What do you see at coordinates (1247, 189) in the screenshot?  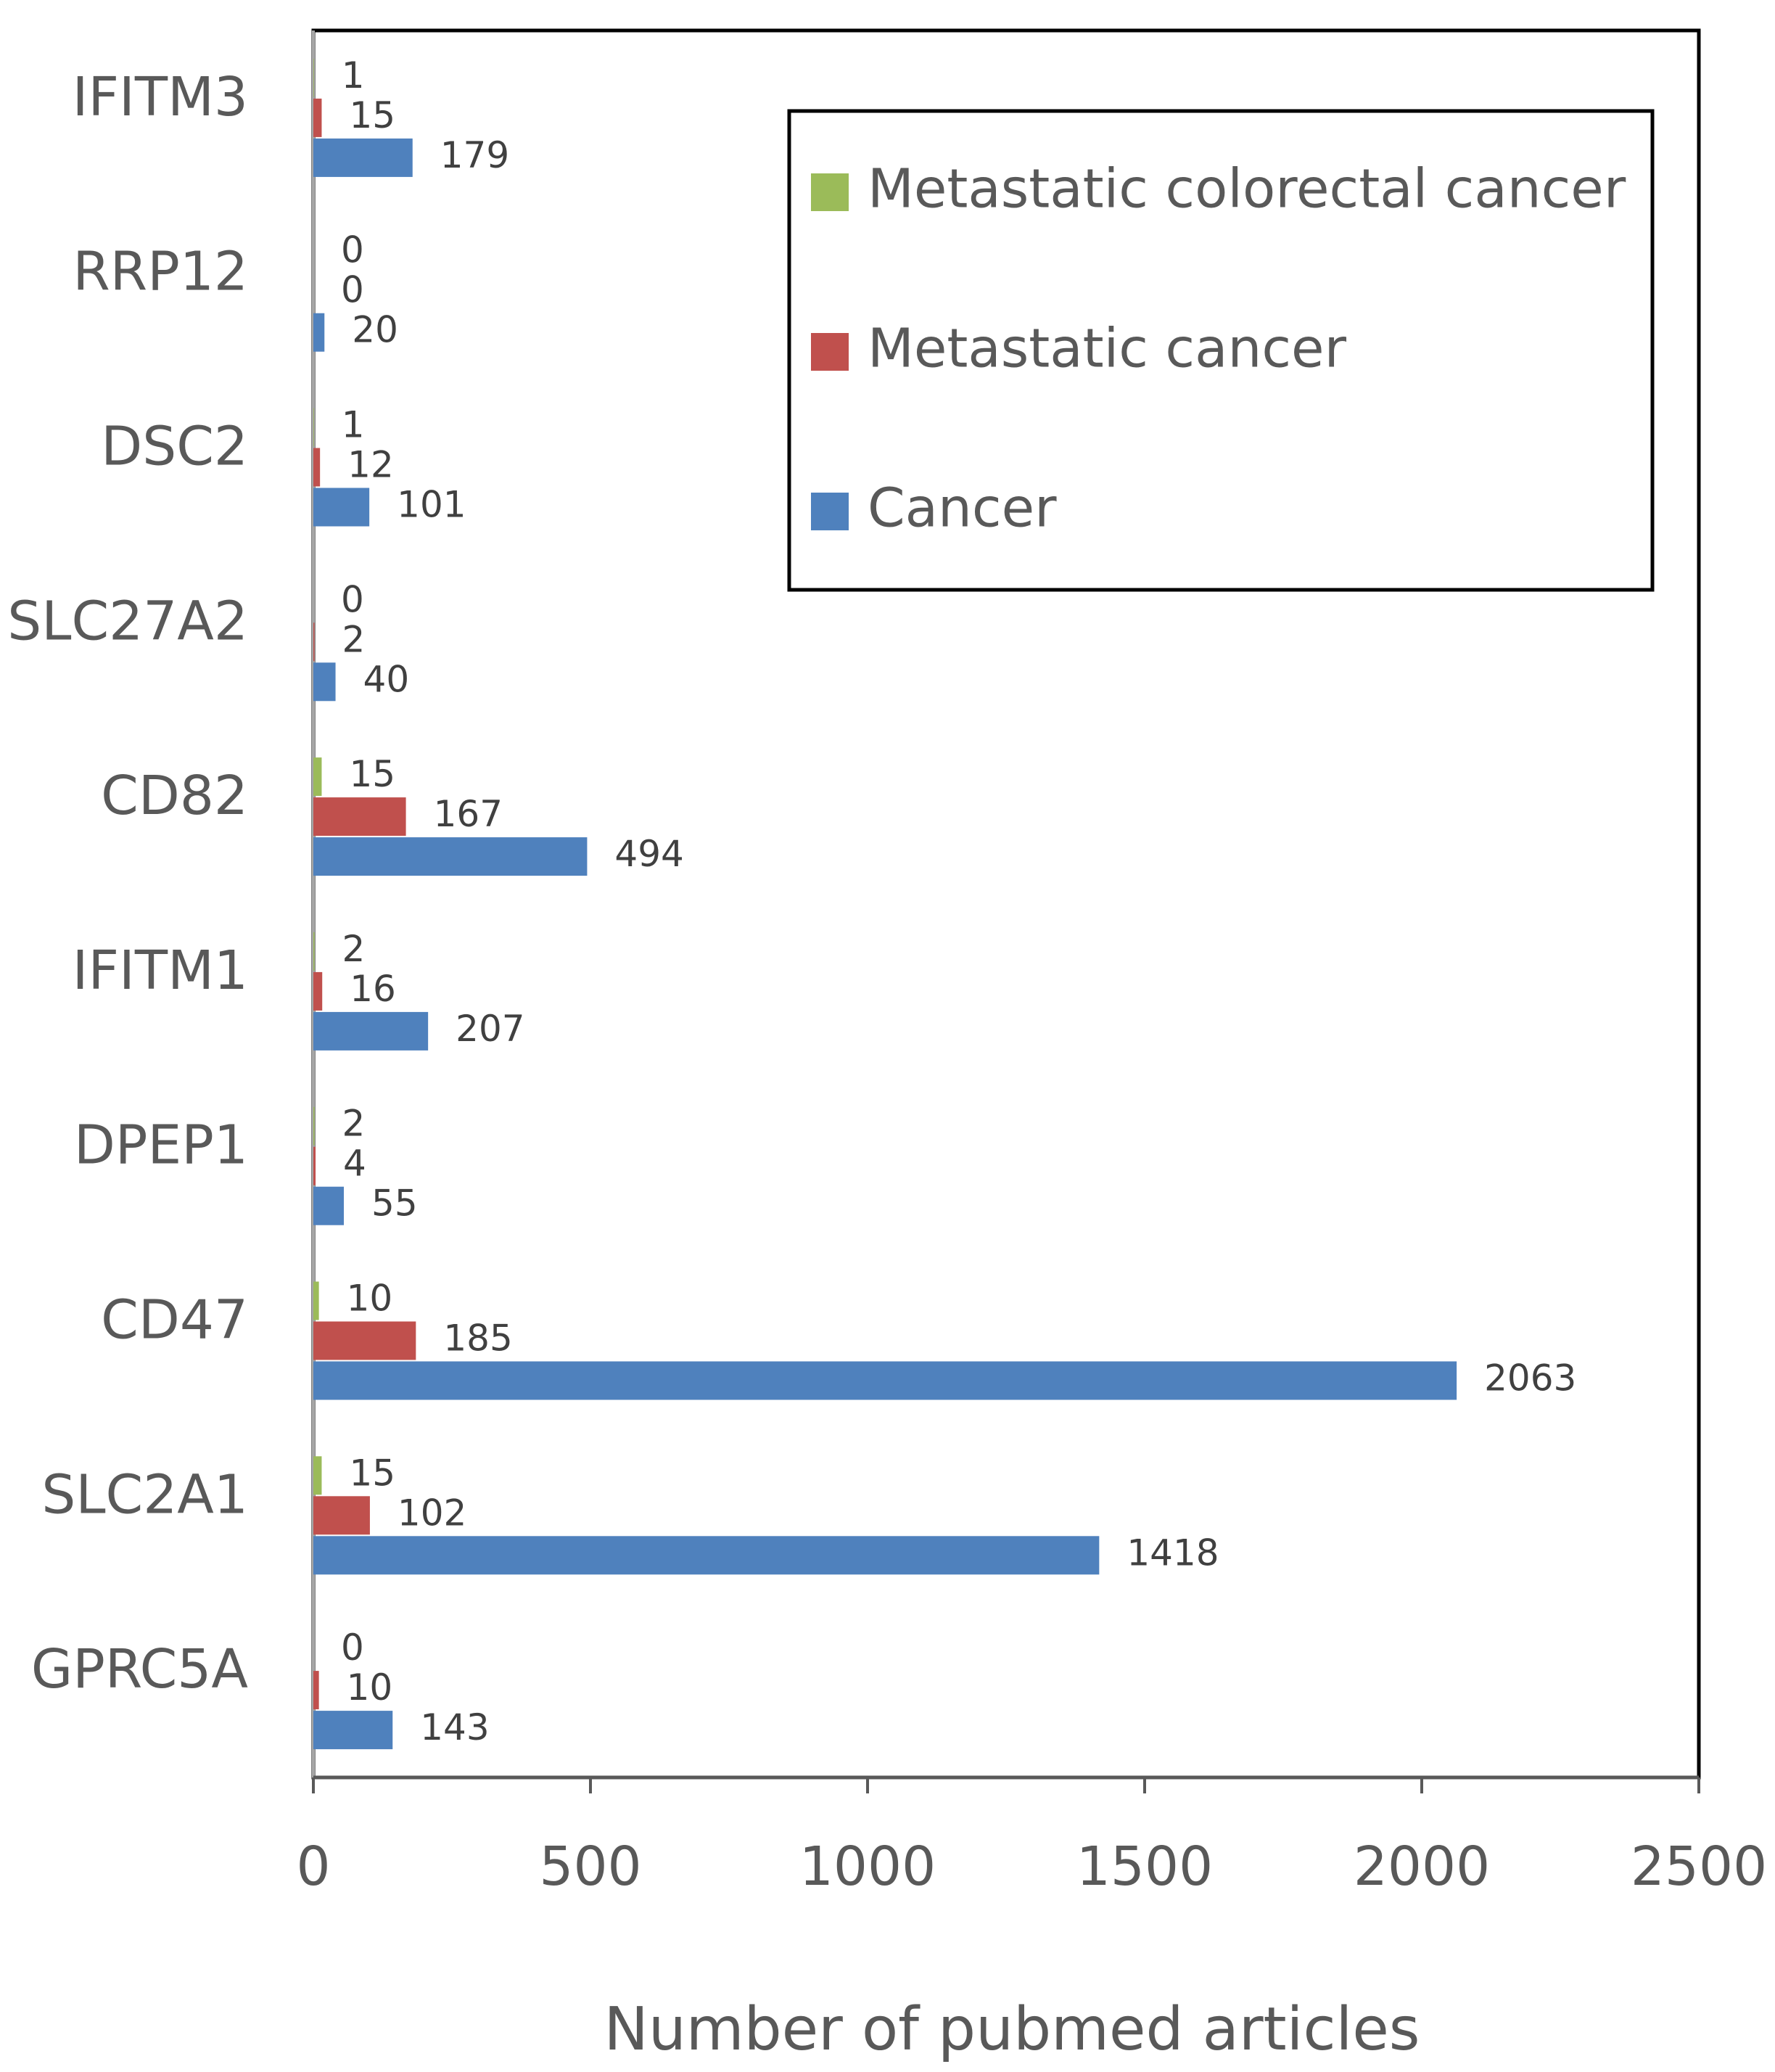 I see `legend-label: Metastatic colorectal cancer` at bounding box center [1247, 189].